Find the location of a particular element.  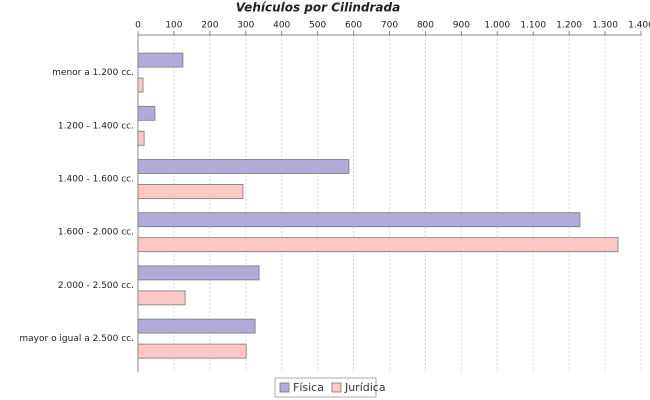

x-tick-label: 300 is located at coordinates (245, 26).